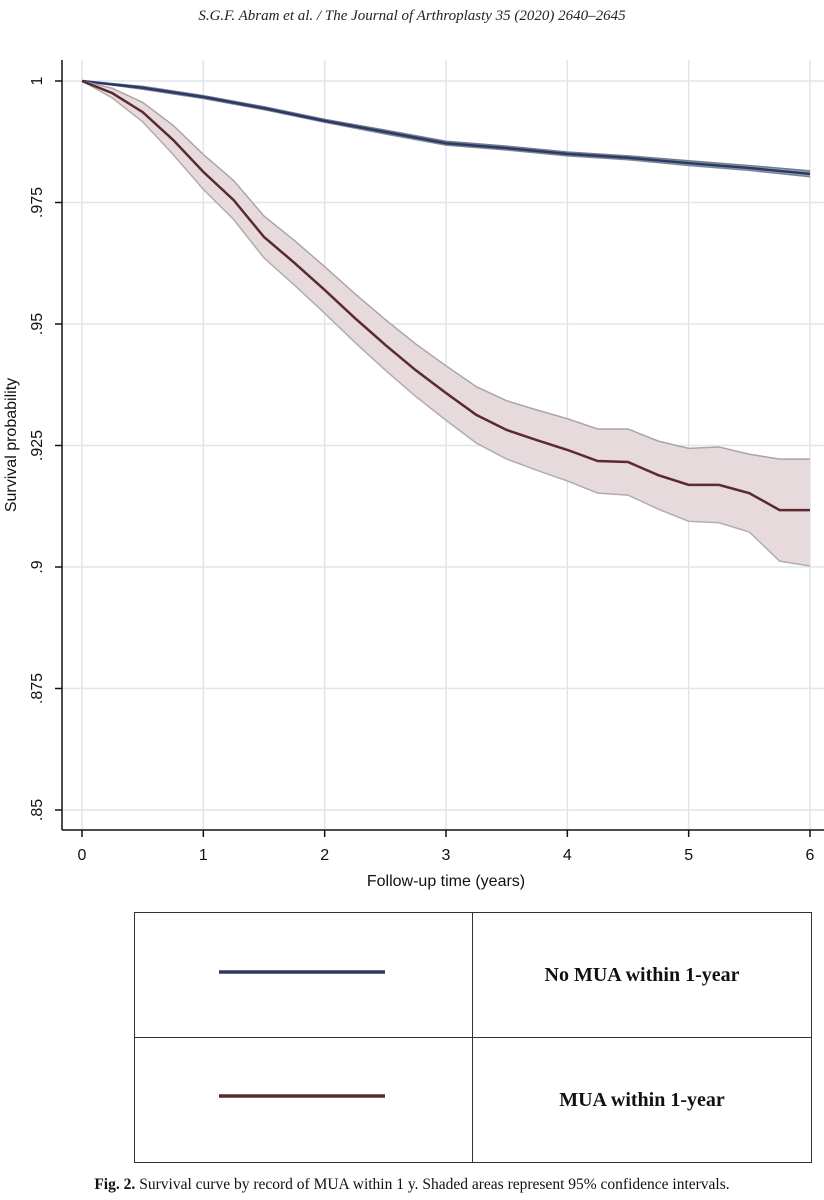  What do you see at coordinates (567, 855) in the screenshot?
I see `x-tick-label: 4` at bounding box center [567, 855].